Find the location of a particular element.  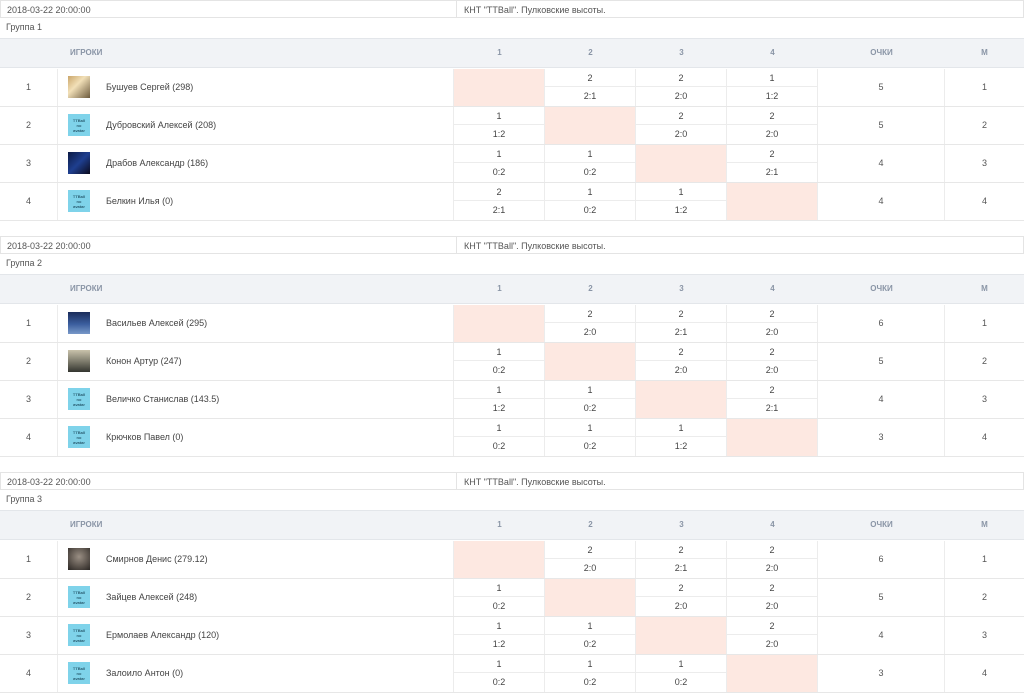

player-name: Конон Артур (247) is located at coordinates (144, 361).